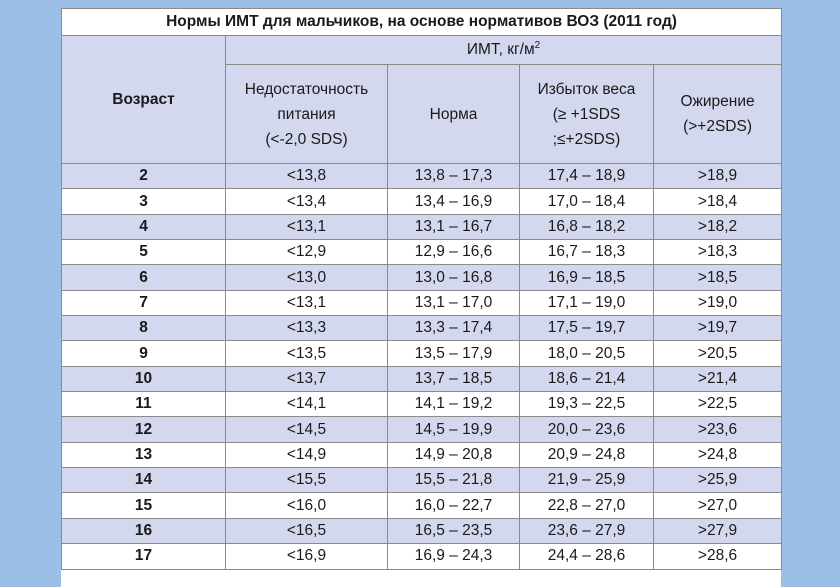 This screenshot has height=587, width=840. Describe the element at coordinates (586, 201) in the screenshot. I see `overweight-cell: 17,0 – 18,4` at that location.